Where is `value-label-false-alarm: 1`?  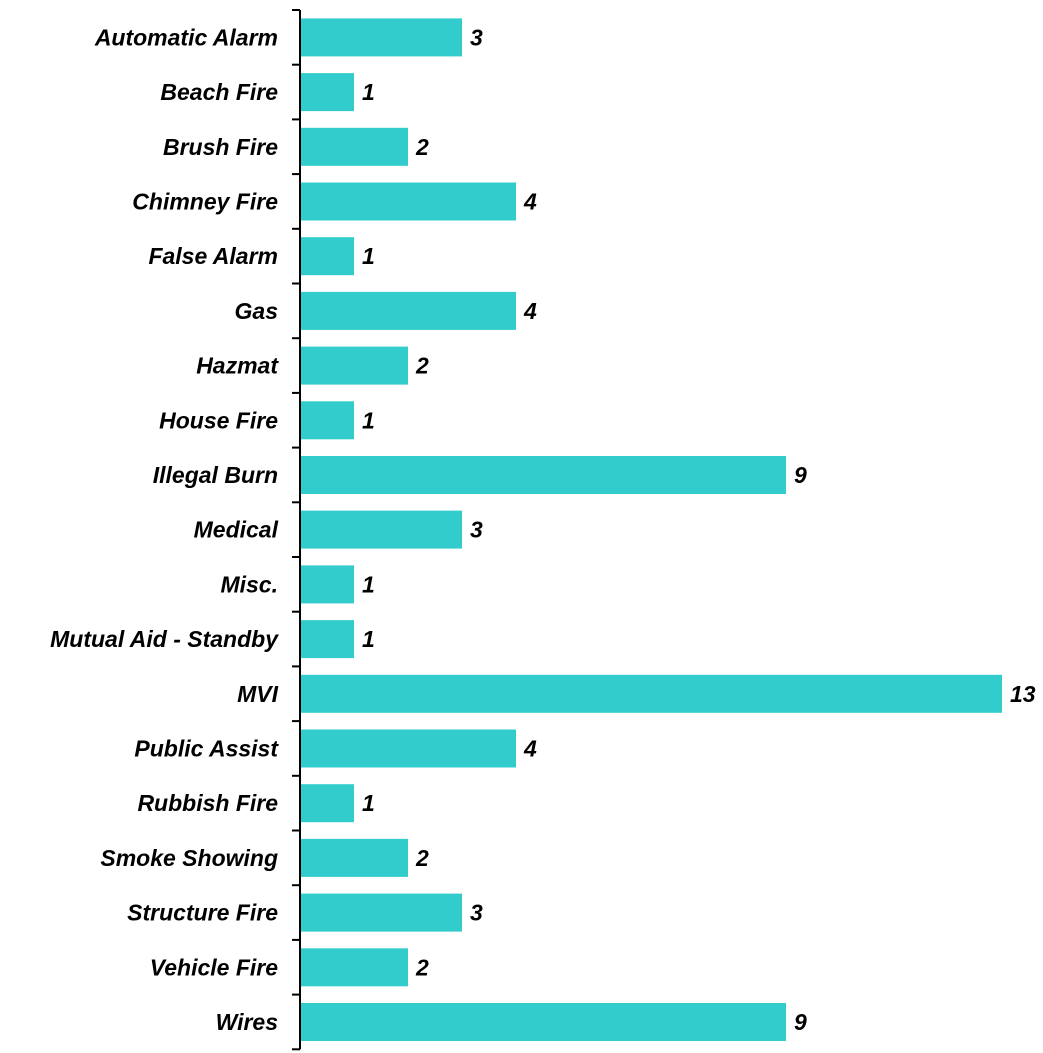
value-label-false-alarm: 1 is located at coordinates (368, 256).